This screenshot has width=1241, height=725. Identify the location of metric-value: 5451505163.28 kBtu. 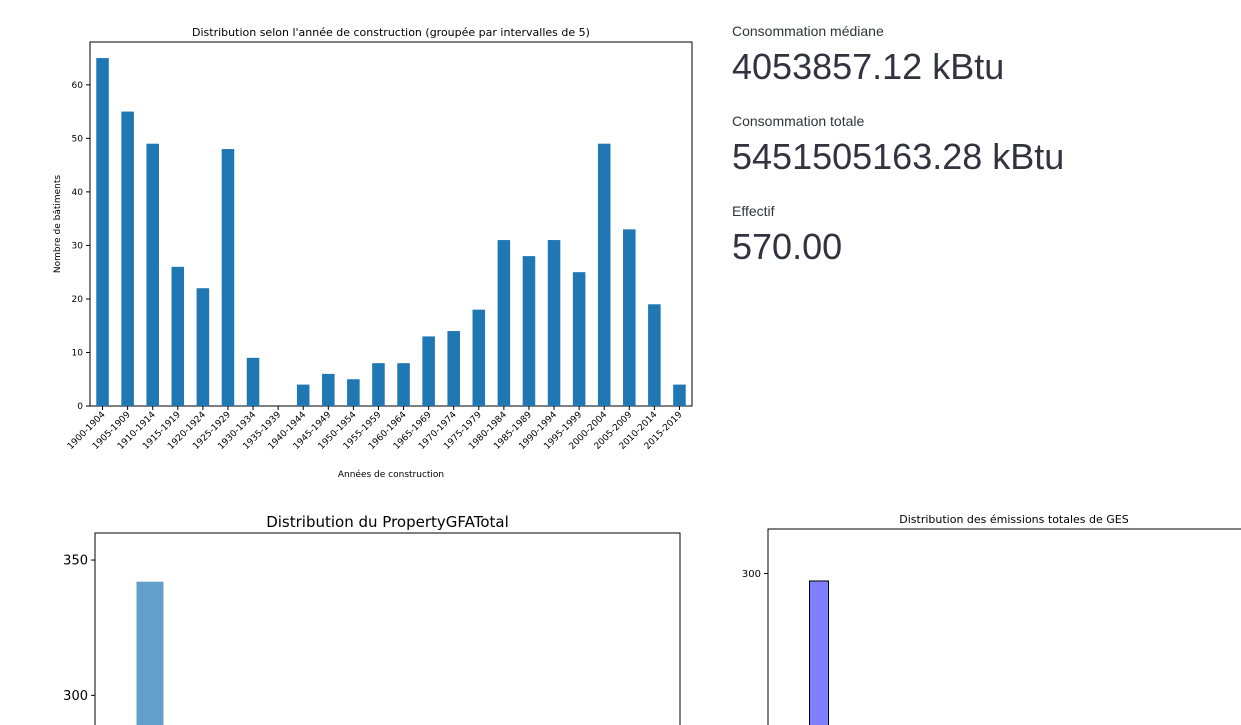
(898, 156).